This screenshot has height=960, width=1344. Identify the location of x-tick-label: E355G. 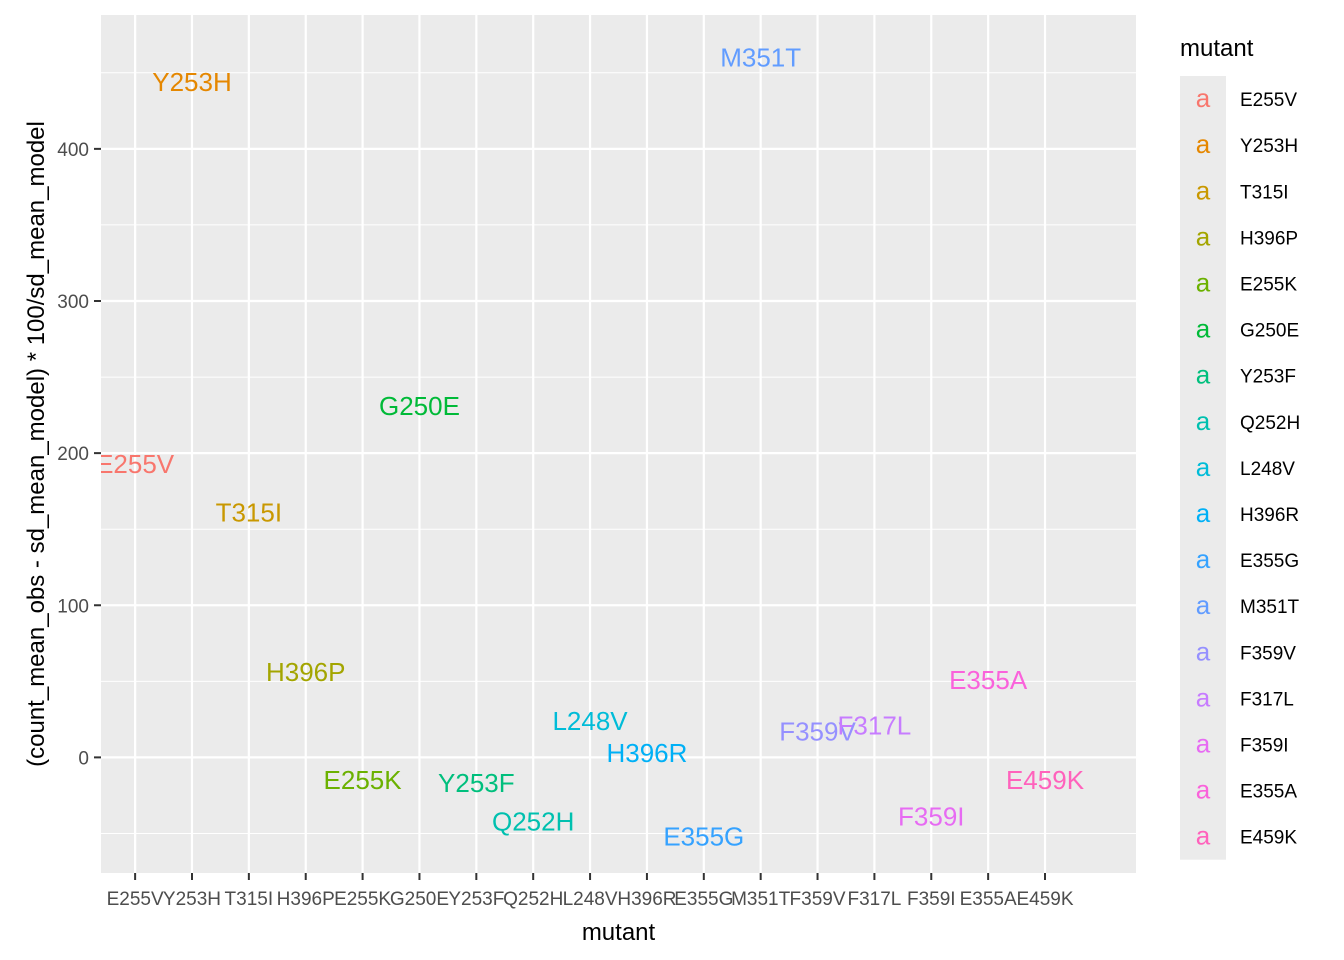
(703, 899).